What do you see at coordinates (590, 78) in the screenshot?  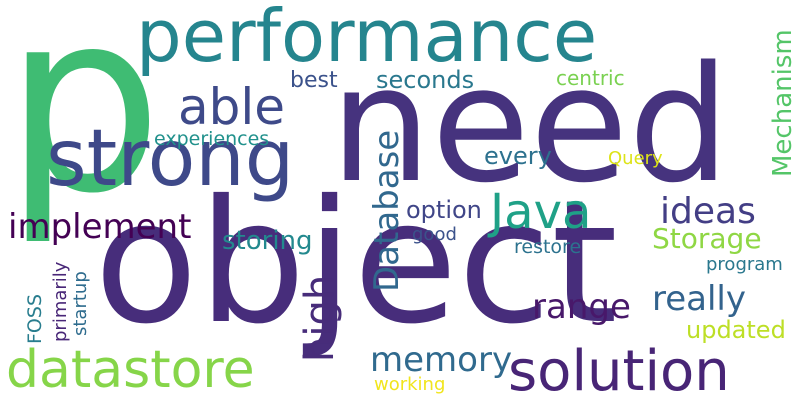 I see `word-centric: centric` at bounding box center [590, 78].